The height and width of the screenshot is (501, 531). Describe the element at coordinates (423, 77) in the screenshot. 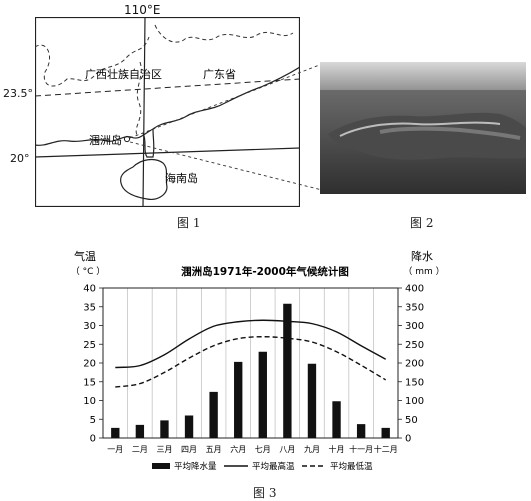

I see `photo-sky` at that location.